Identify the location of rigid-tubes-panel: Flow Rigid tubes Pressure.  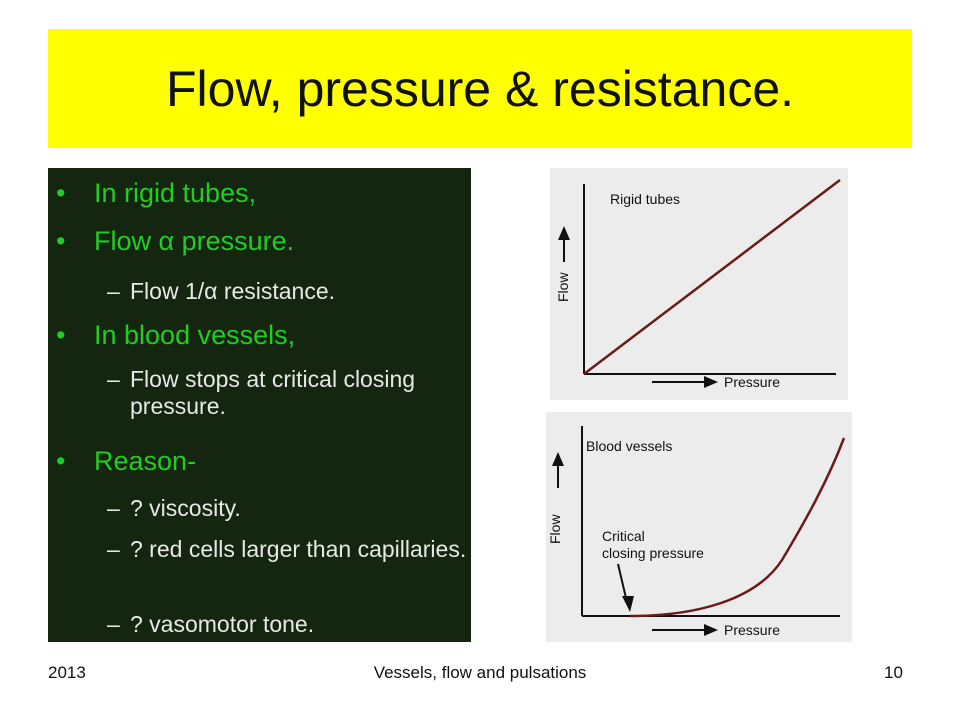
(699, 284).